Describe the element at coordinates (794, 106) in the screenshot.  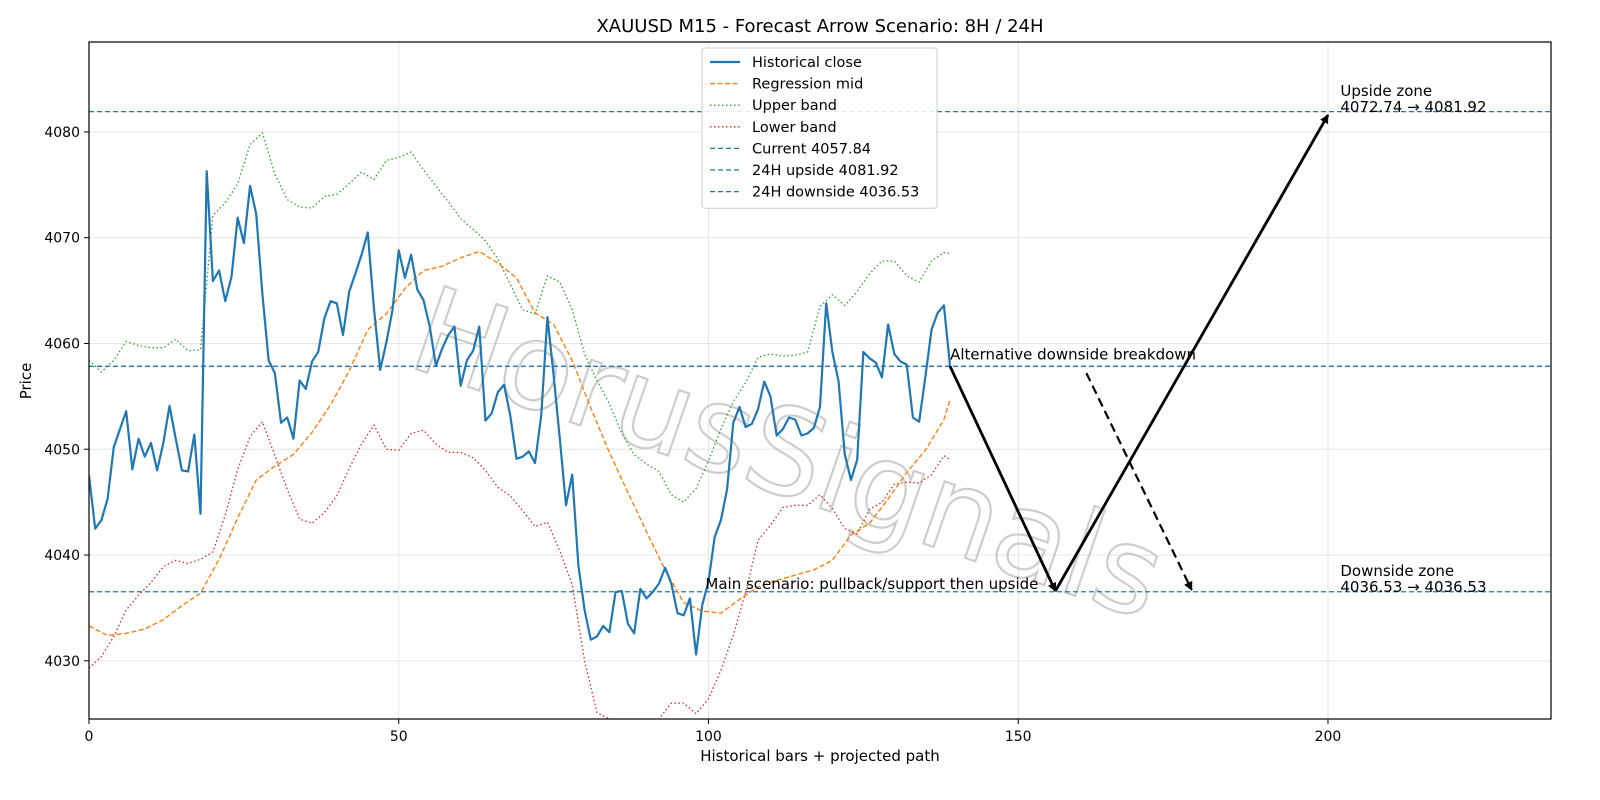
I see `legend-label-upper: Upper band` at that location.